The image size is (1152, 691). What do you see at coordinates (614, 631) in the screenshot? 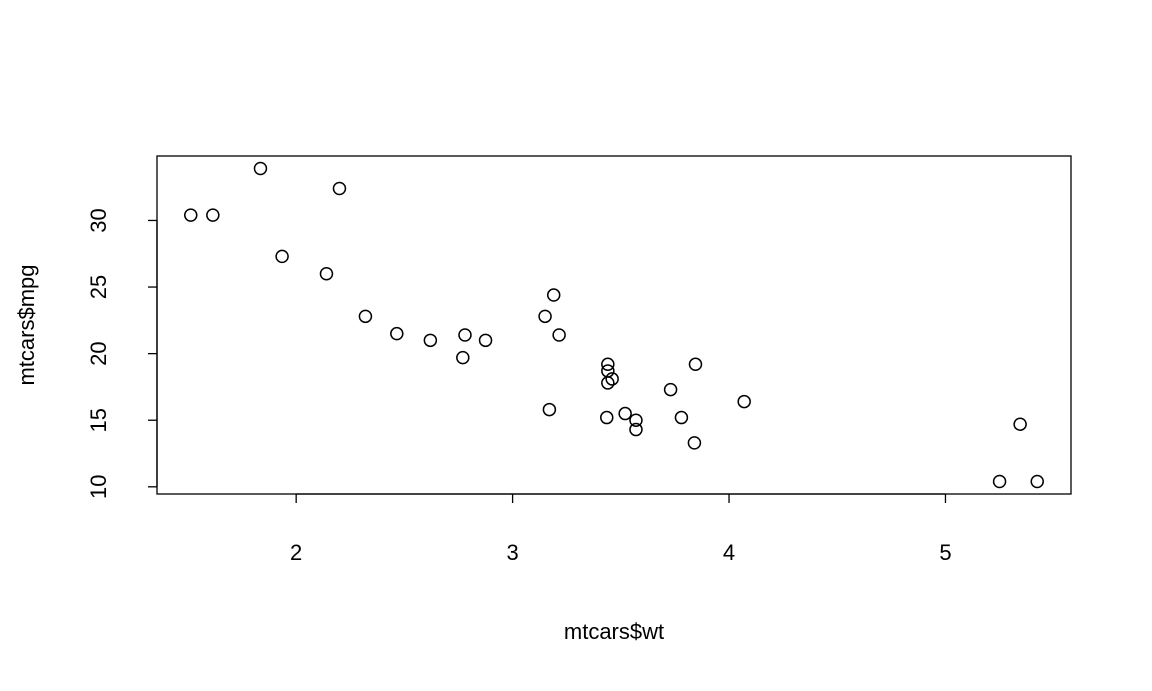
I see `x-axis-label: mtcars$wt` at bounding box center [614, 631].